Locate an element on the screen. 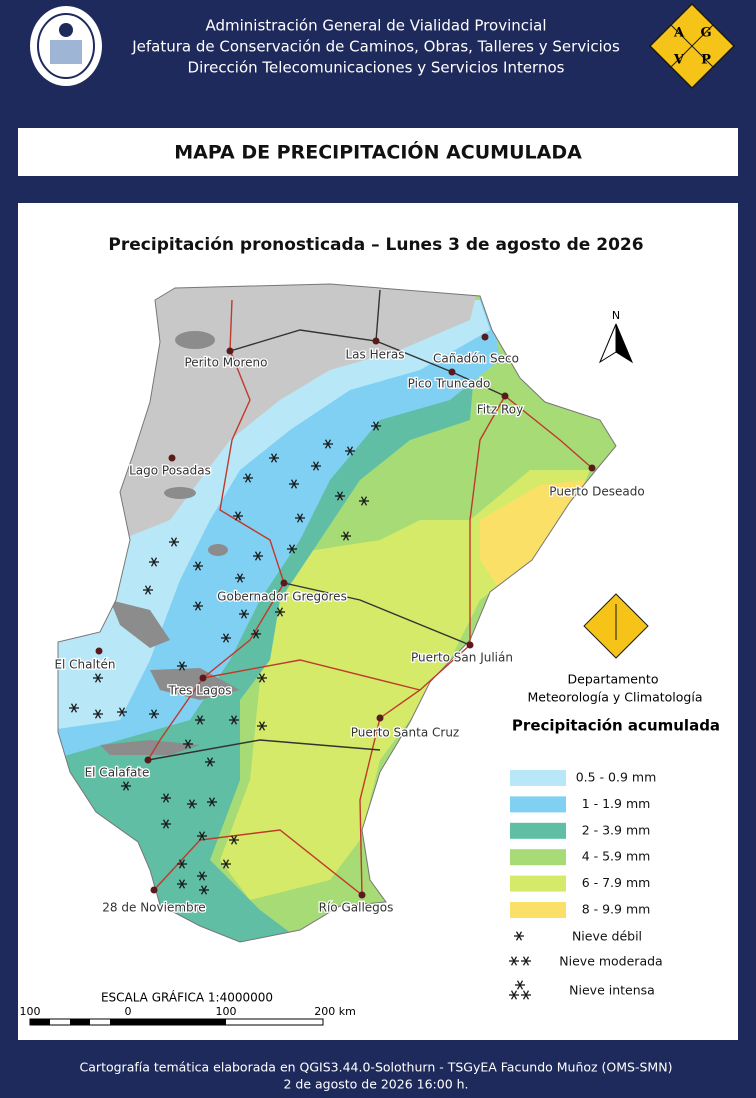  scale-title: ESCALA GRÁFICA 1:4000000 is located at coordinates (187, 997).